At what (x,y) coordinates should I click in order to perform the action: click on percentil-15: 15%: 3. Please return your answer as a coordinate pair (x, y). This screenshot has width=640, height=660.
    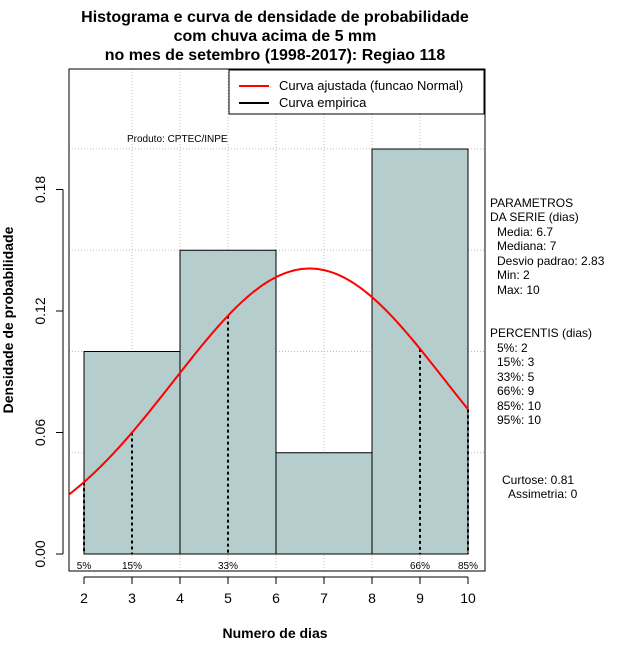
    Looking at the image, I should click on (516, 362).